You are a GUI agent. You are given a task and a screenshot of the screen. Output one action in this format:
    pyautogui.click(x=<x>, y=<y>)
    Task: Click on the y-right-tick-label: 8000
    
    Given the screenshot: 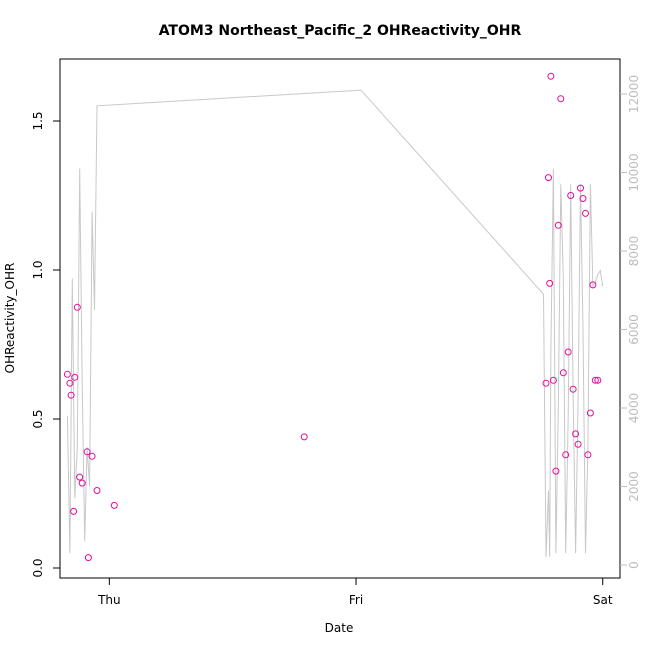 What is the action you would take?
    pyautogui.click(x=634, y=251)
    